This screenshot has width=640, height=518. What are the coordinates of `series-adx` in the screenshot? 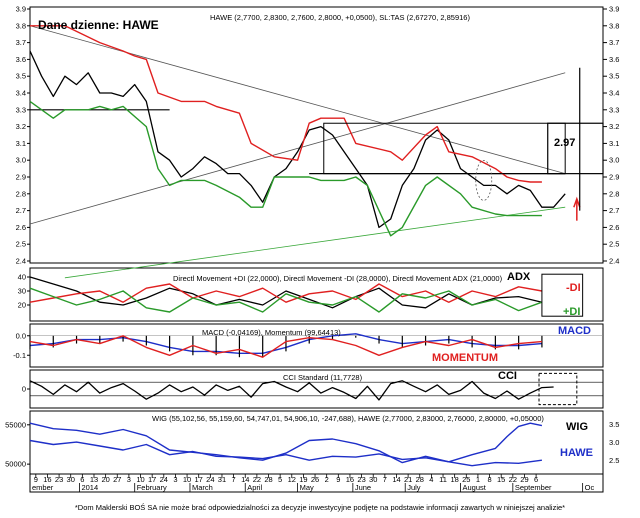 It's located at (286, 292).